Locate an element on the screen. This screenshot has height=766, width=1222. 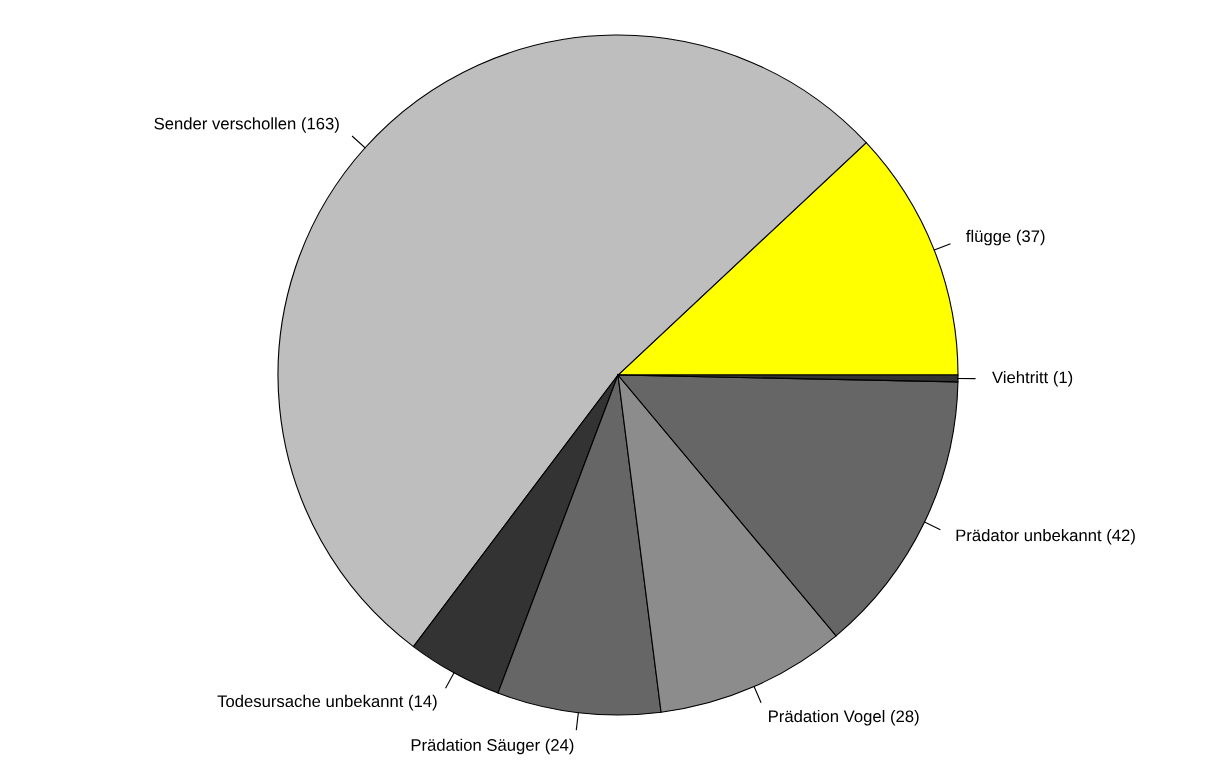
slice-label: Prädation Säuger (24) is located at coordinates (492, 746).